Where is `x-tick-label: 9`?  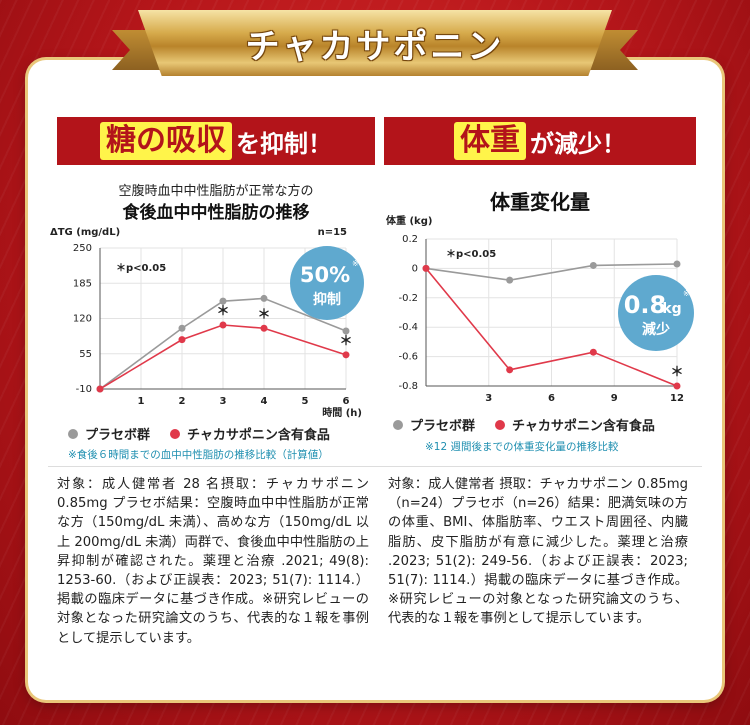 x-tick-label: 9 is located at coordinates (614, 398).